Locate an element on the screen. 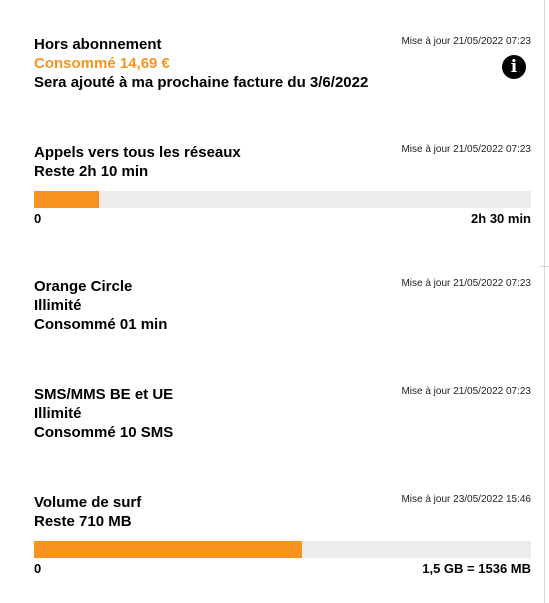 The width and height of the screenshot is (549, 603). remaining-value: Reste 2h 10 min is located at coordinates (91, 171).